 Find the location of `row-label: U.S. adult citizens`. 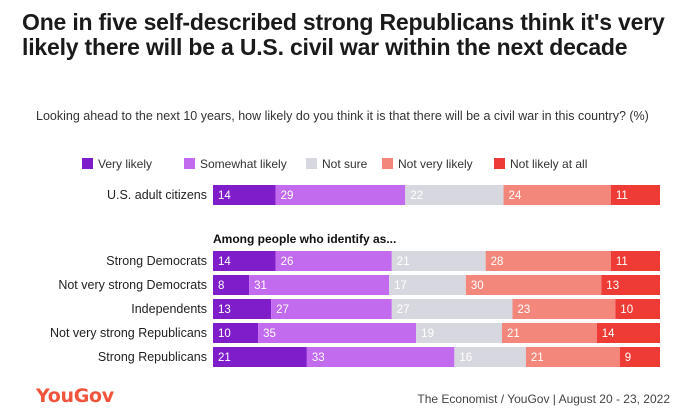

row-label: U.S. adult citizens is located at coordinates (157, 195).